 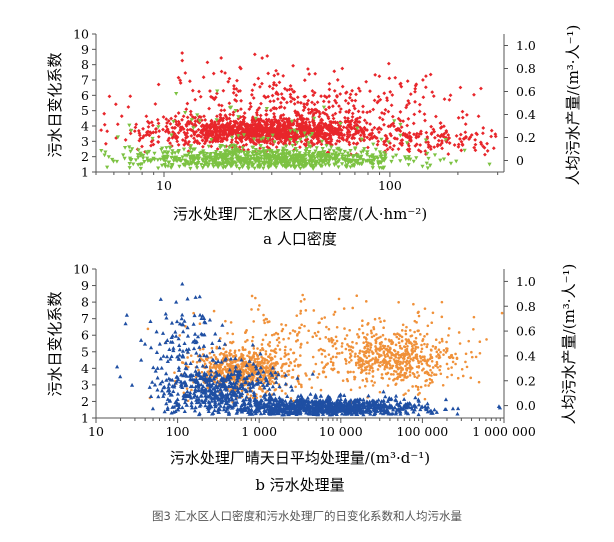 I want to click on chart-a-right-tick-label: 0.8, so click(x=526, y=68).